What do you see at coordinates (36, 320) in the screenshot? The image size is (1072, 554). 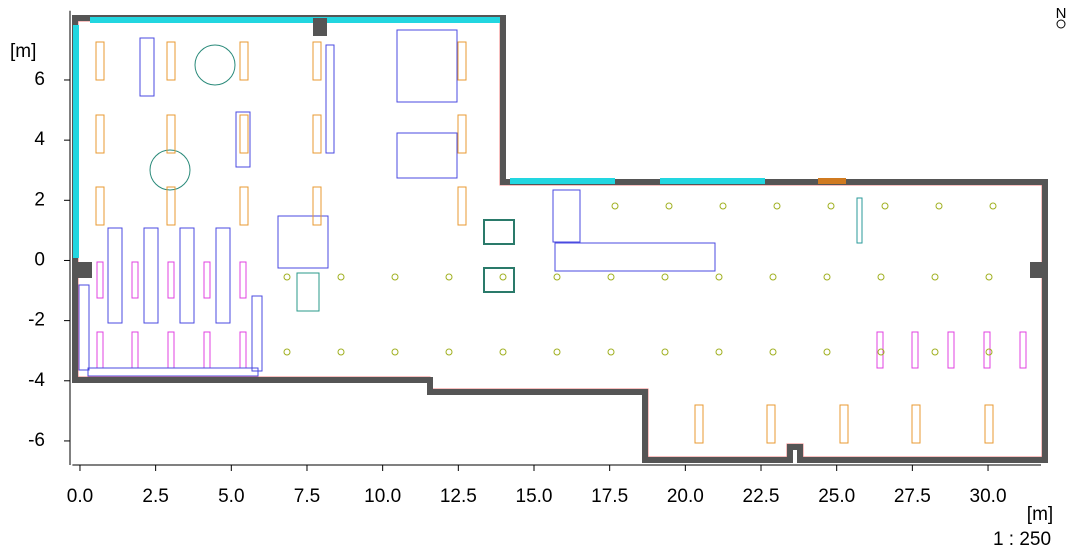 I see `y-tick-label: -2` at bounding box center [36, 320].